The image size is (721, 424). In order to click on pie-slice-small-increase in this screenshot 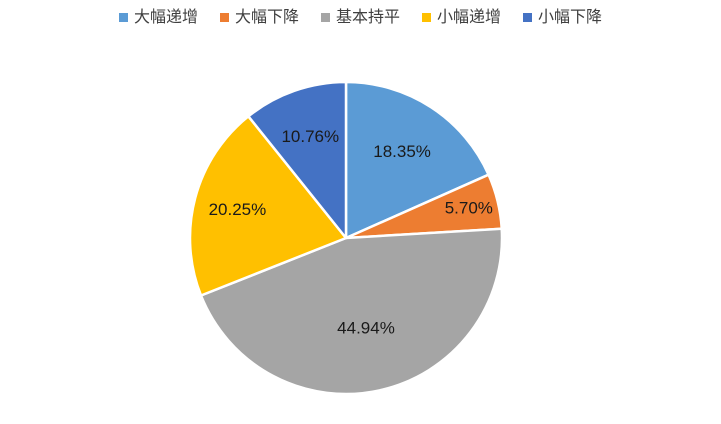, I will do `click(268, 206)`.